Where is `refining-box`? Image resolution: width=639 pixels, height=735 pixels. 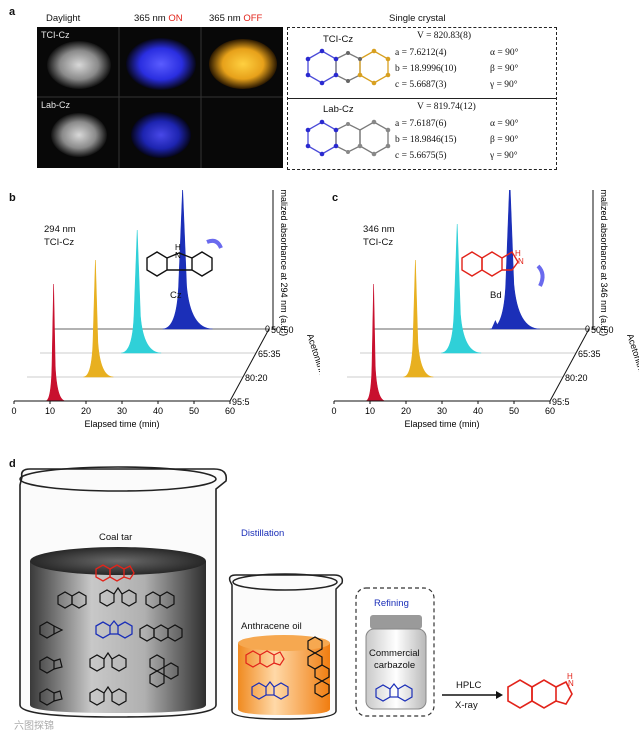
refining-box is located at coordinates (395, 652).